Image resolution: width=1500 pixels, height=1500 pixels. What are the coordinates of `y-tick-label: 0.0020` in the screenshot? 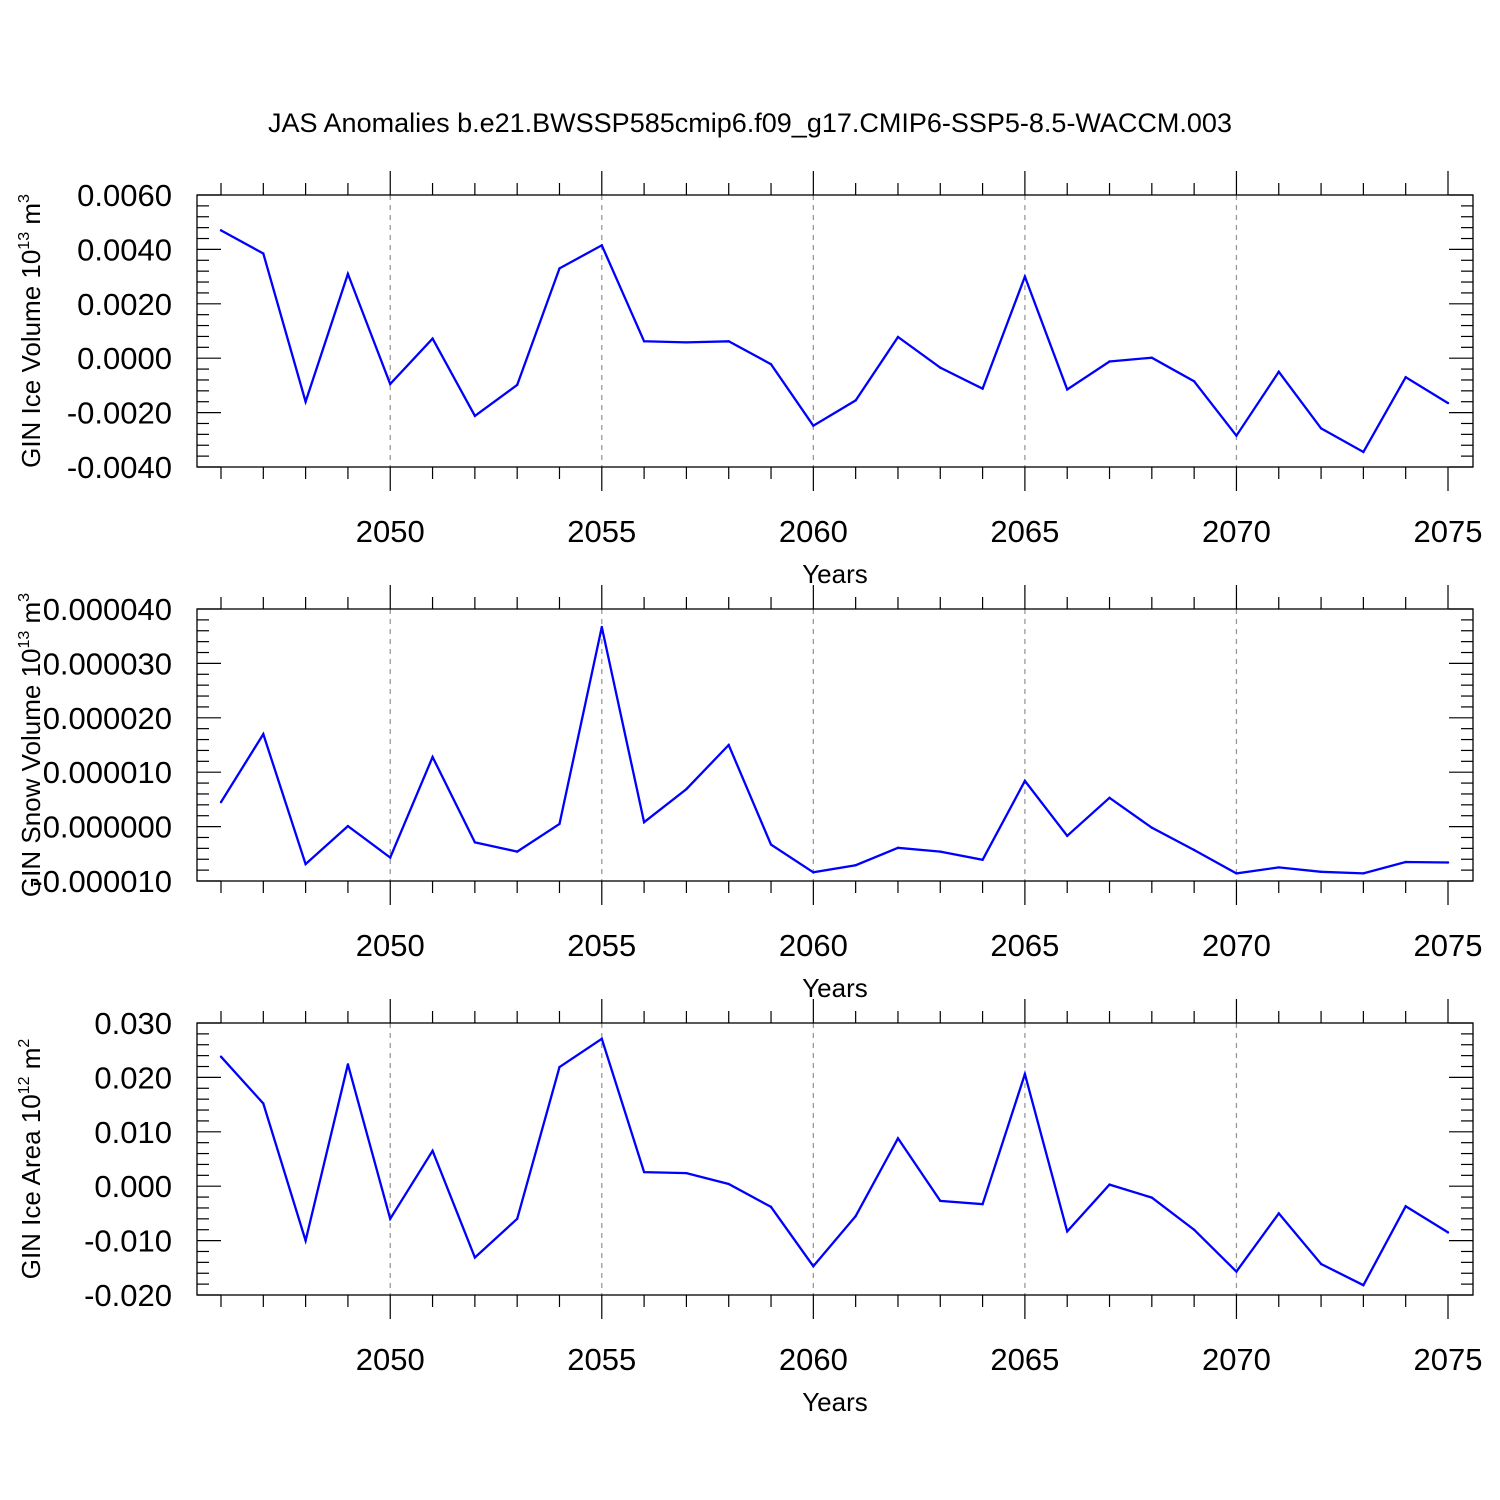 It's located at (124, 304).